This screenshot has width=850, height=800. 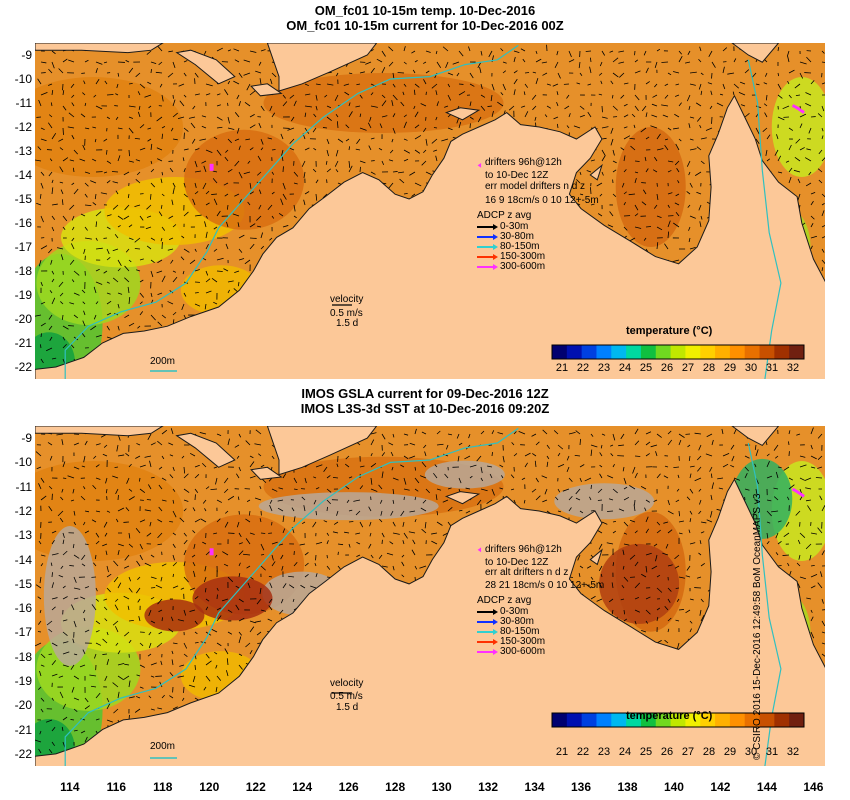 What do you see at coordinates (26, 438) in the screenshot?
I see `latitude-tick-label: -9` at bounding box center [26, 438].